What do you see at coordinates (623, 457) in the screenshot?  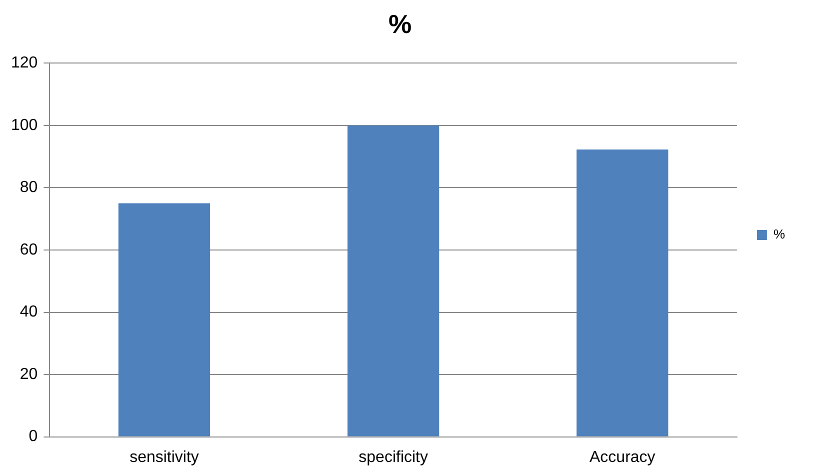 I see `x-tick-label: Accuracy` at bounding box center [623, 457].